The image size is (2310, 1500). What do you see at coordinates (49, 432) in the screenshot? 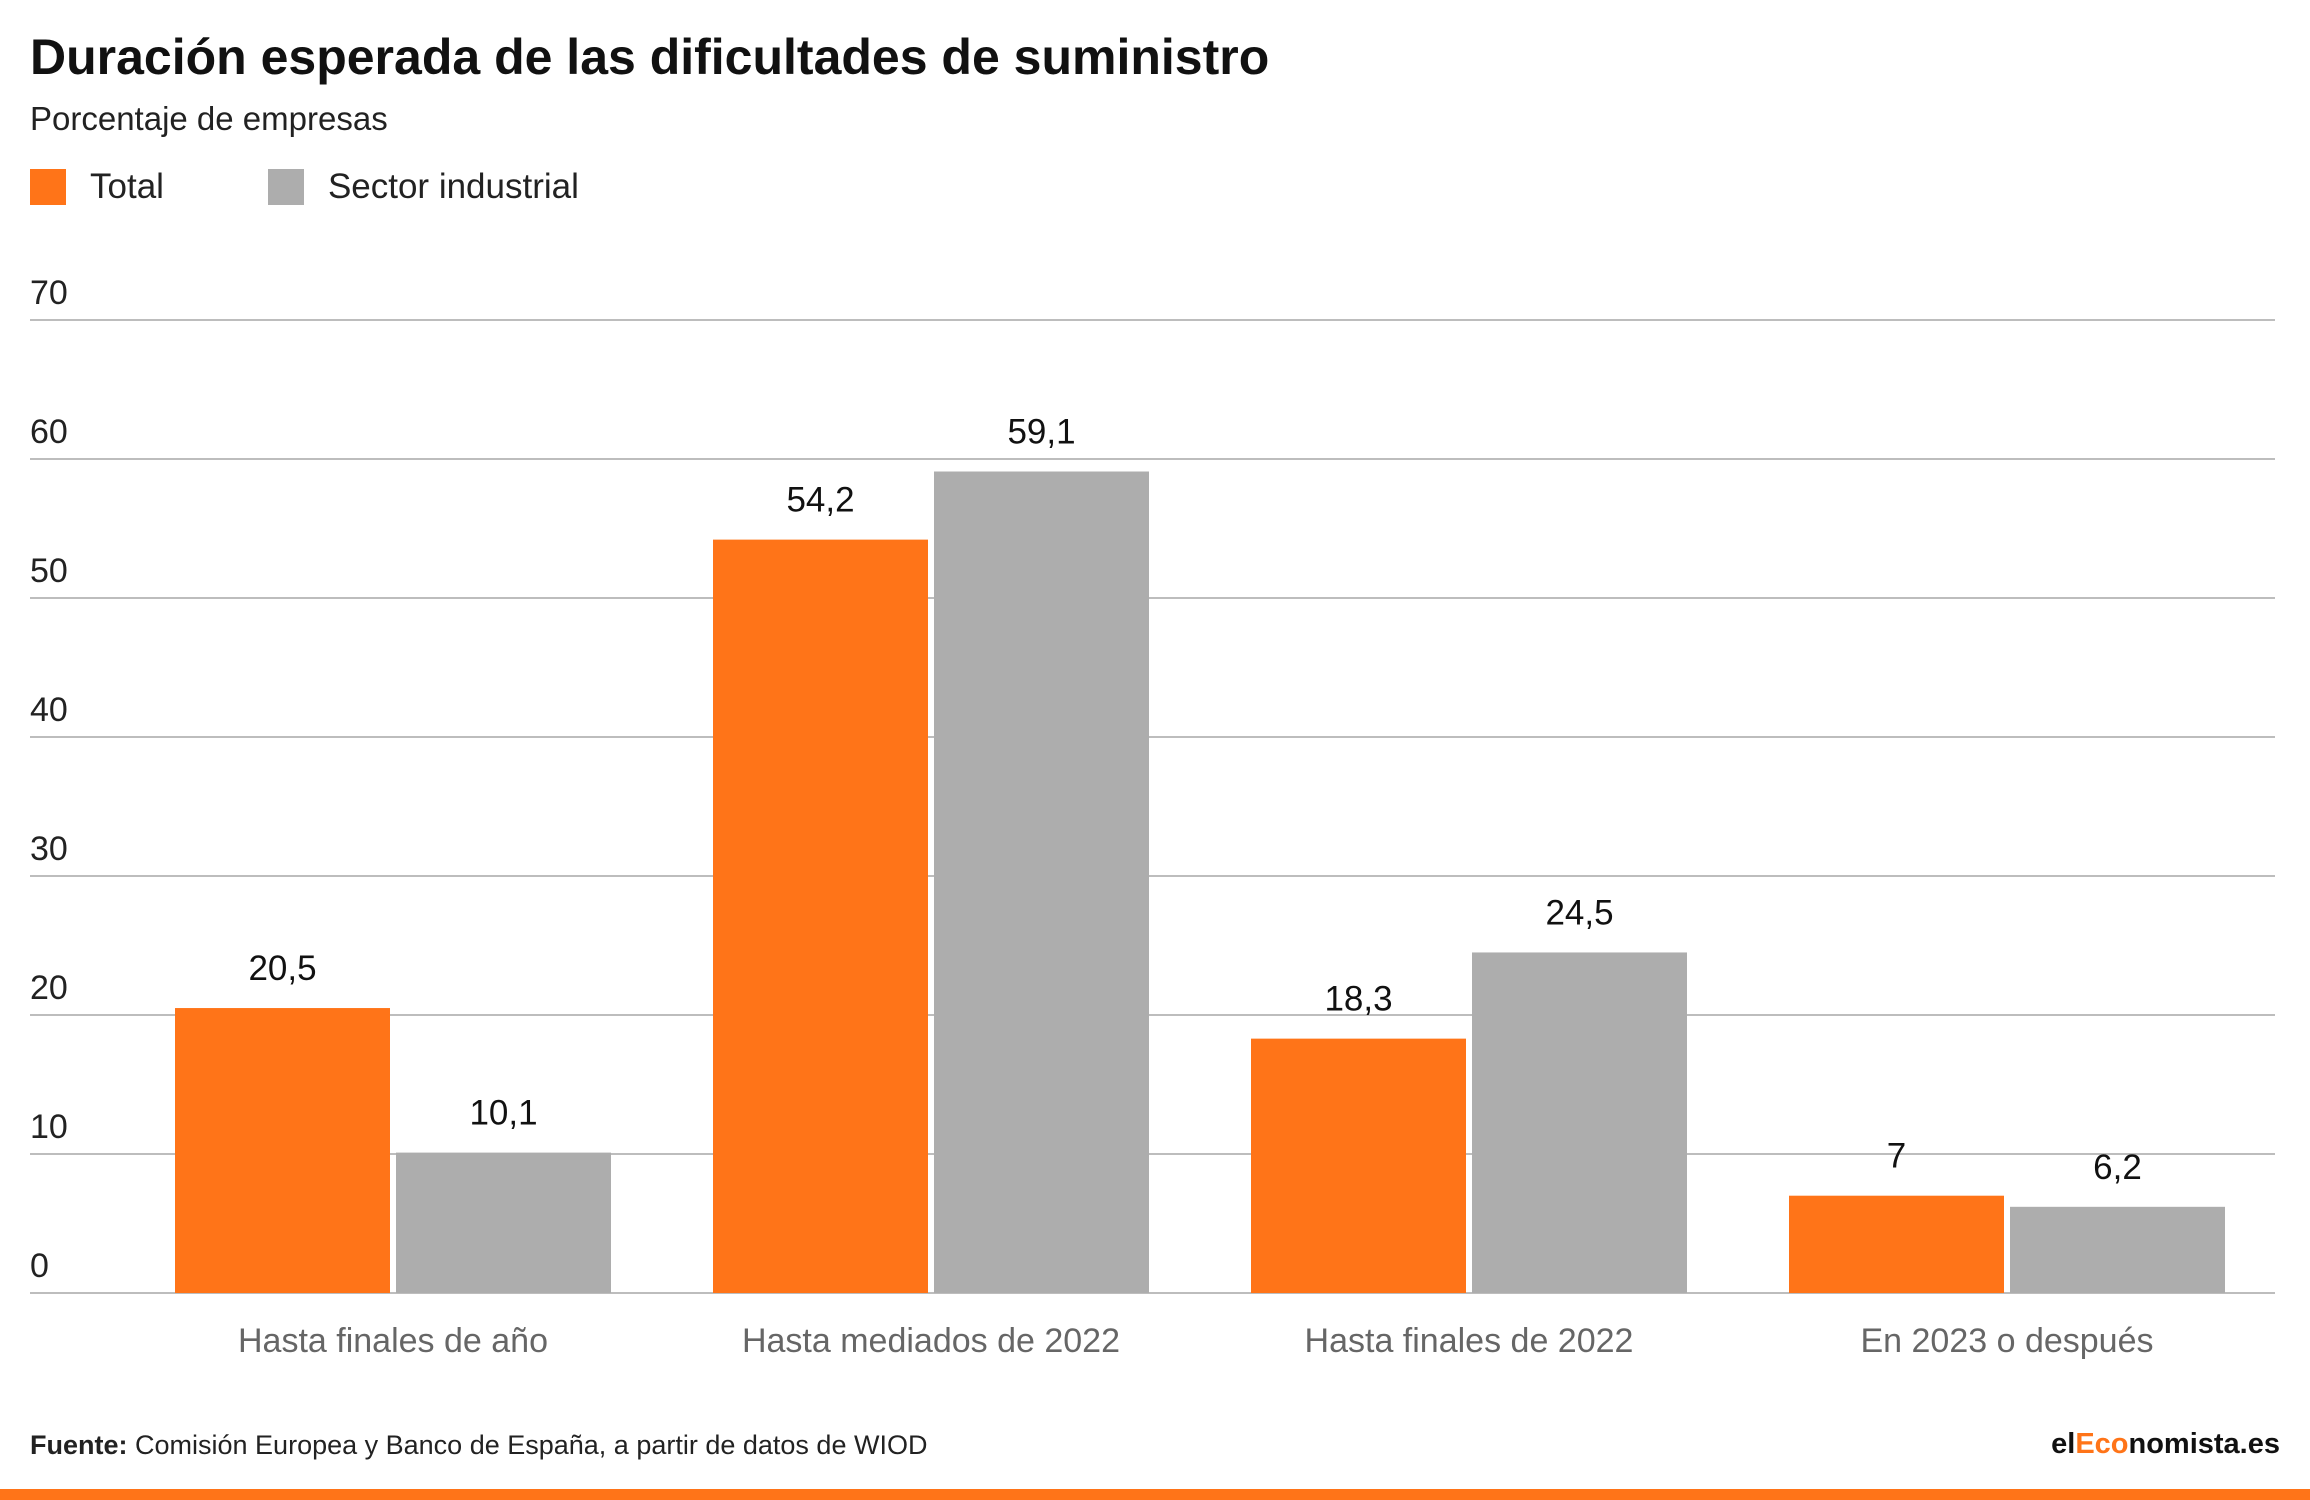
I see `y-tick-label: 60` at bounding box center [49, 432].